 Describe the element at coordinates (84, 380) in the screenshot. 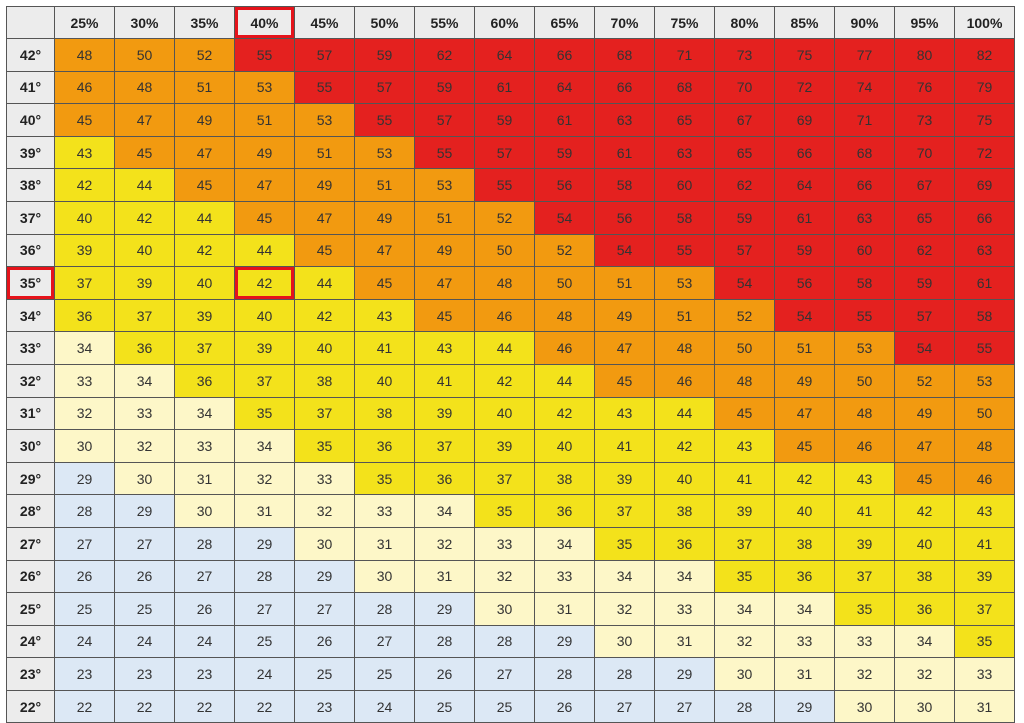

I see `heat-cell: 33` at that location.